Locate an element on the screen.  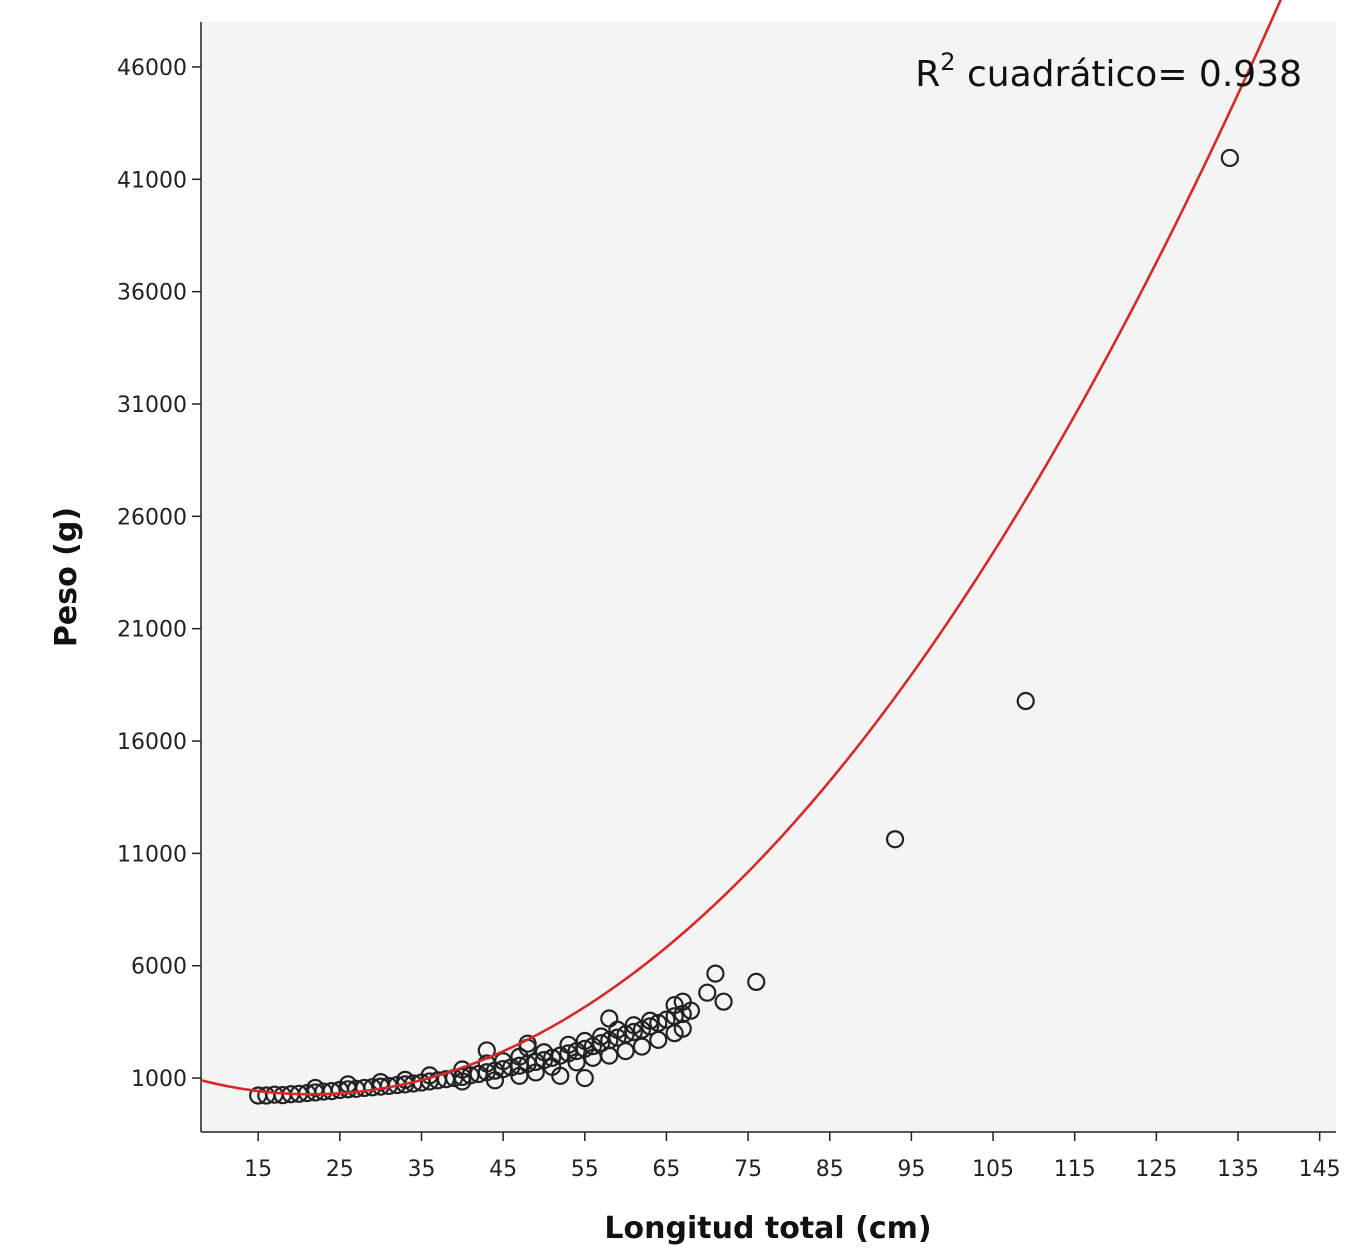
x-axis-title: Longitud total (cm) is located at coordinates (767, 1228).